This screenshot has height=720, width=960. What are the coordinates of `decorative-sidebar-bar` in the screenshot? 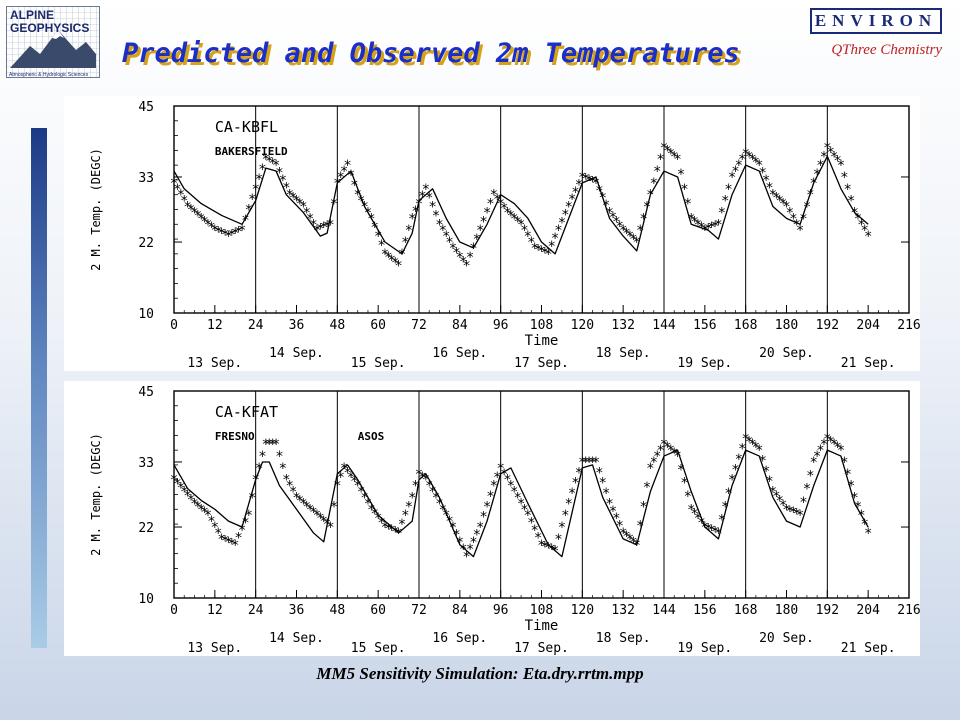 It's located at (39, 388).